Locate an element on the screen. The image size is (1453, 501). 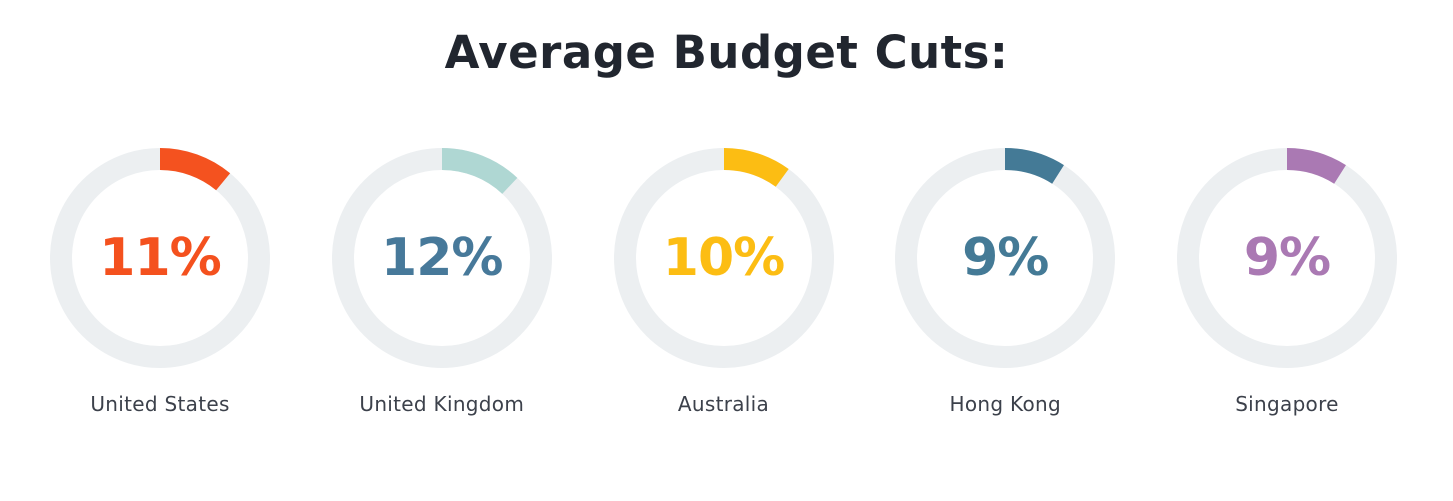
donut-chart: 10% Australia is located at coordinates (723, 282).